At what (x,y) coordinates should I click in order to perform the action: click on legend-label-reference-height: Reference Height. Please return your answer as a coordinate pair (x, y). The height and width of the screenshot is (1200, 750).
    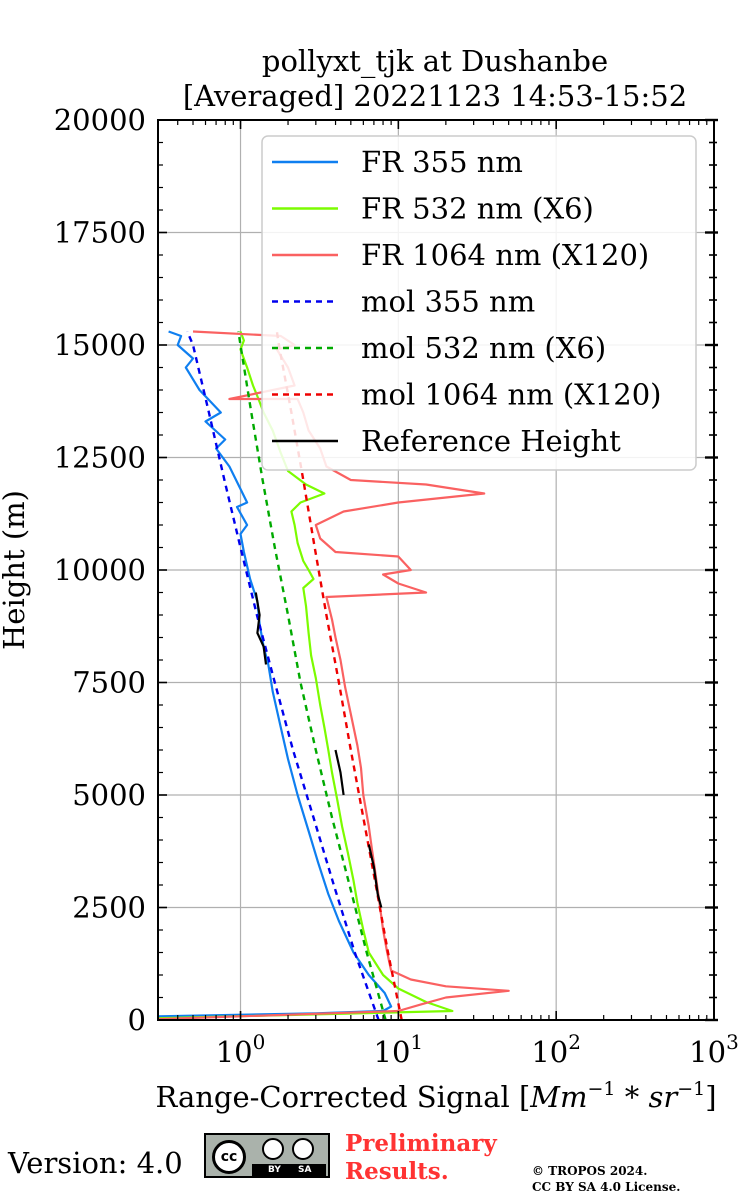
    Looking at the image, I should click on (491, 441).